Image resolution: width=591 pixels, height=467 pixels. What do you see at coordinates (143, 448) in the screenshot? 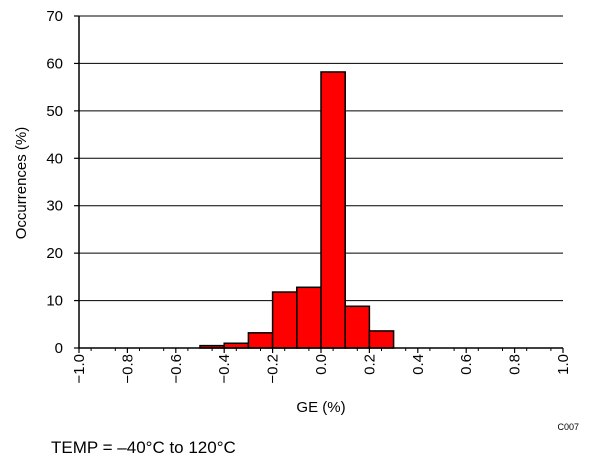
I see `temperature-footnote: TEMP = –40°C to 120°C` at bounding box center [143, 448].